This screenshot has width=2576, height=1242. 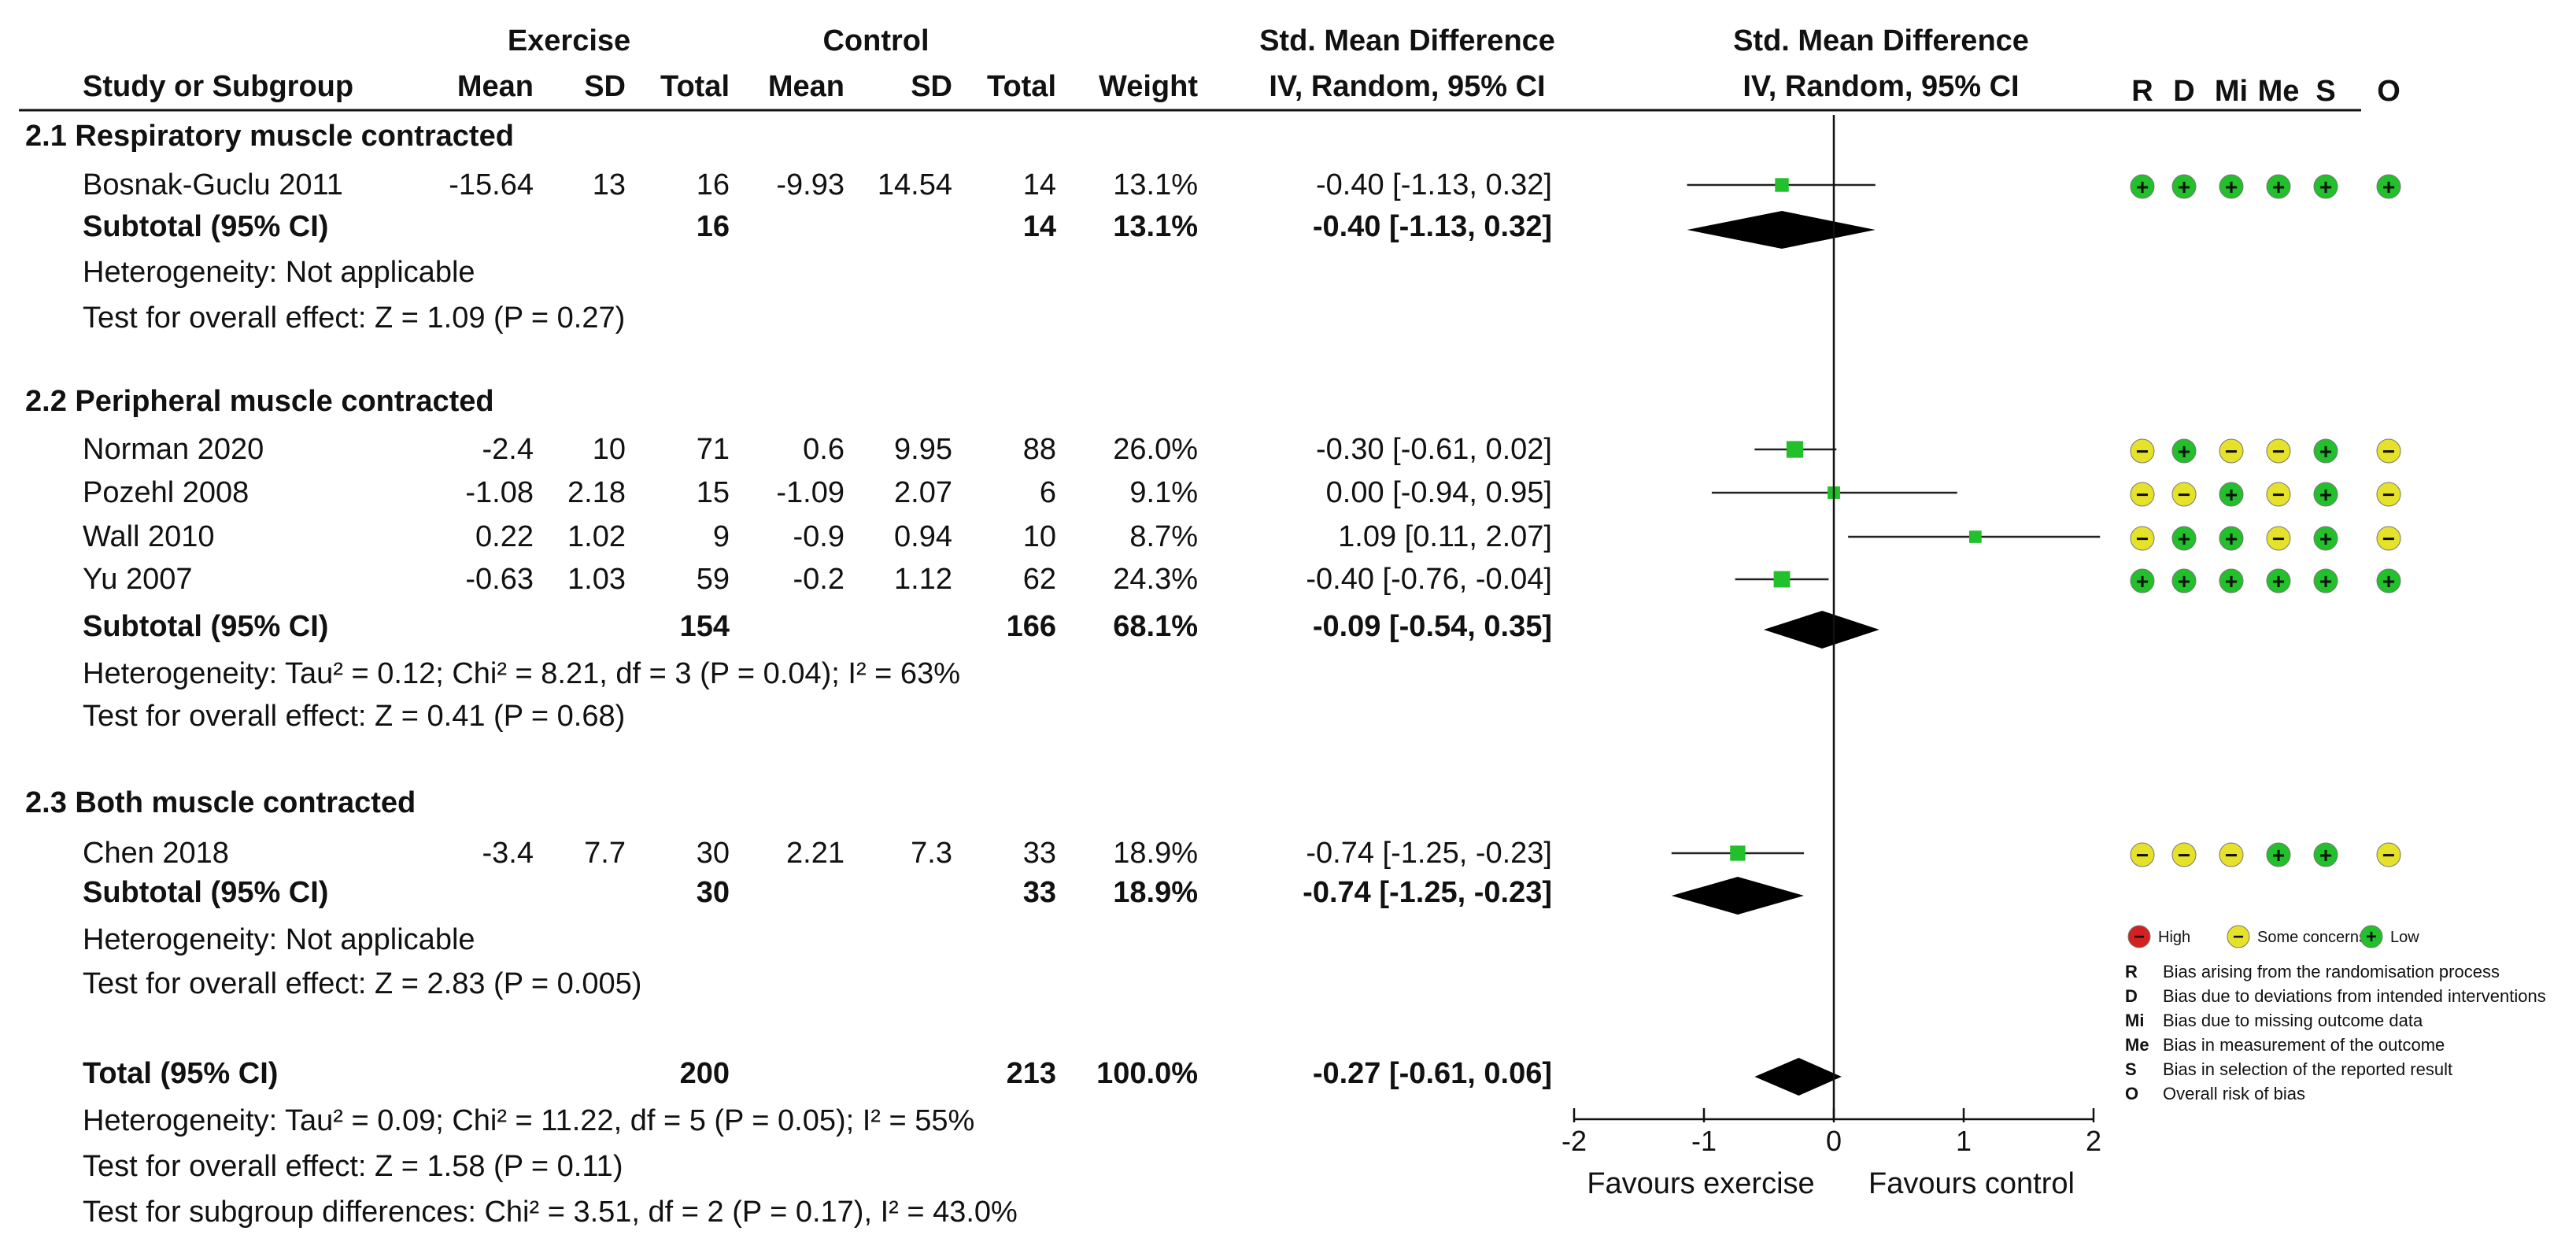 What do you see at coordinates (1155, 184) in the screenshot?
I see `study-weight: 13.1%` at bounding box center [1155, 184].